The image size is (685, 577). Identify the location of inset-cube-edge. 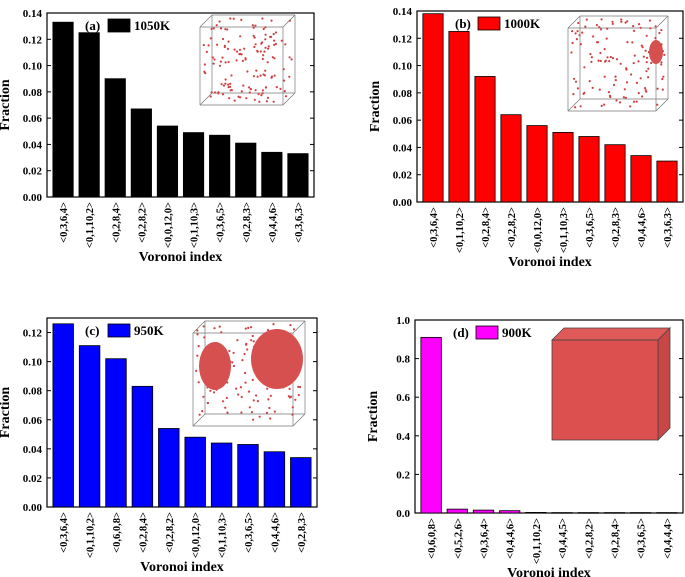
(574, 22).